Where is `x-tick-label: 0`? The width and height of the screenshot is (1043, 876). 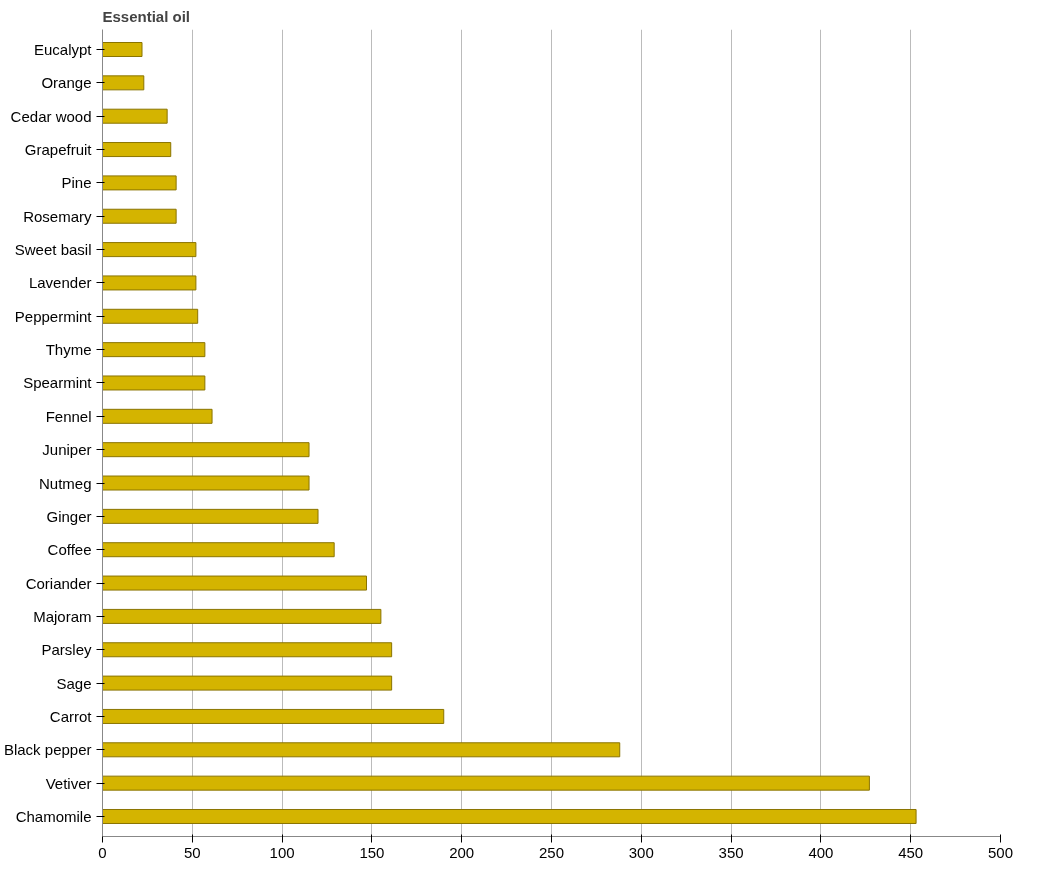 x-tick-label: 0 is located at coordinates (102, 852).